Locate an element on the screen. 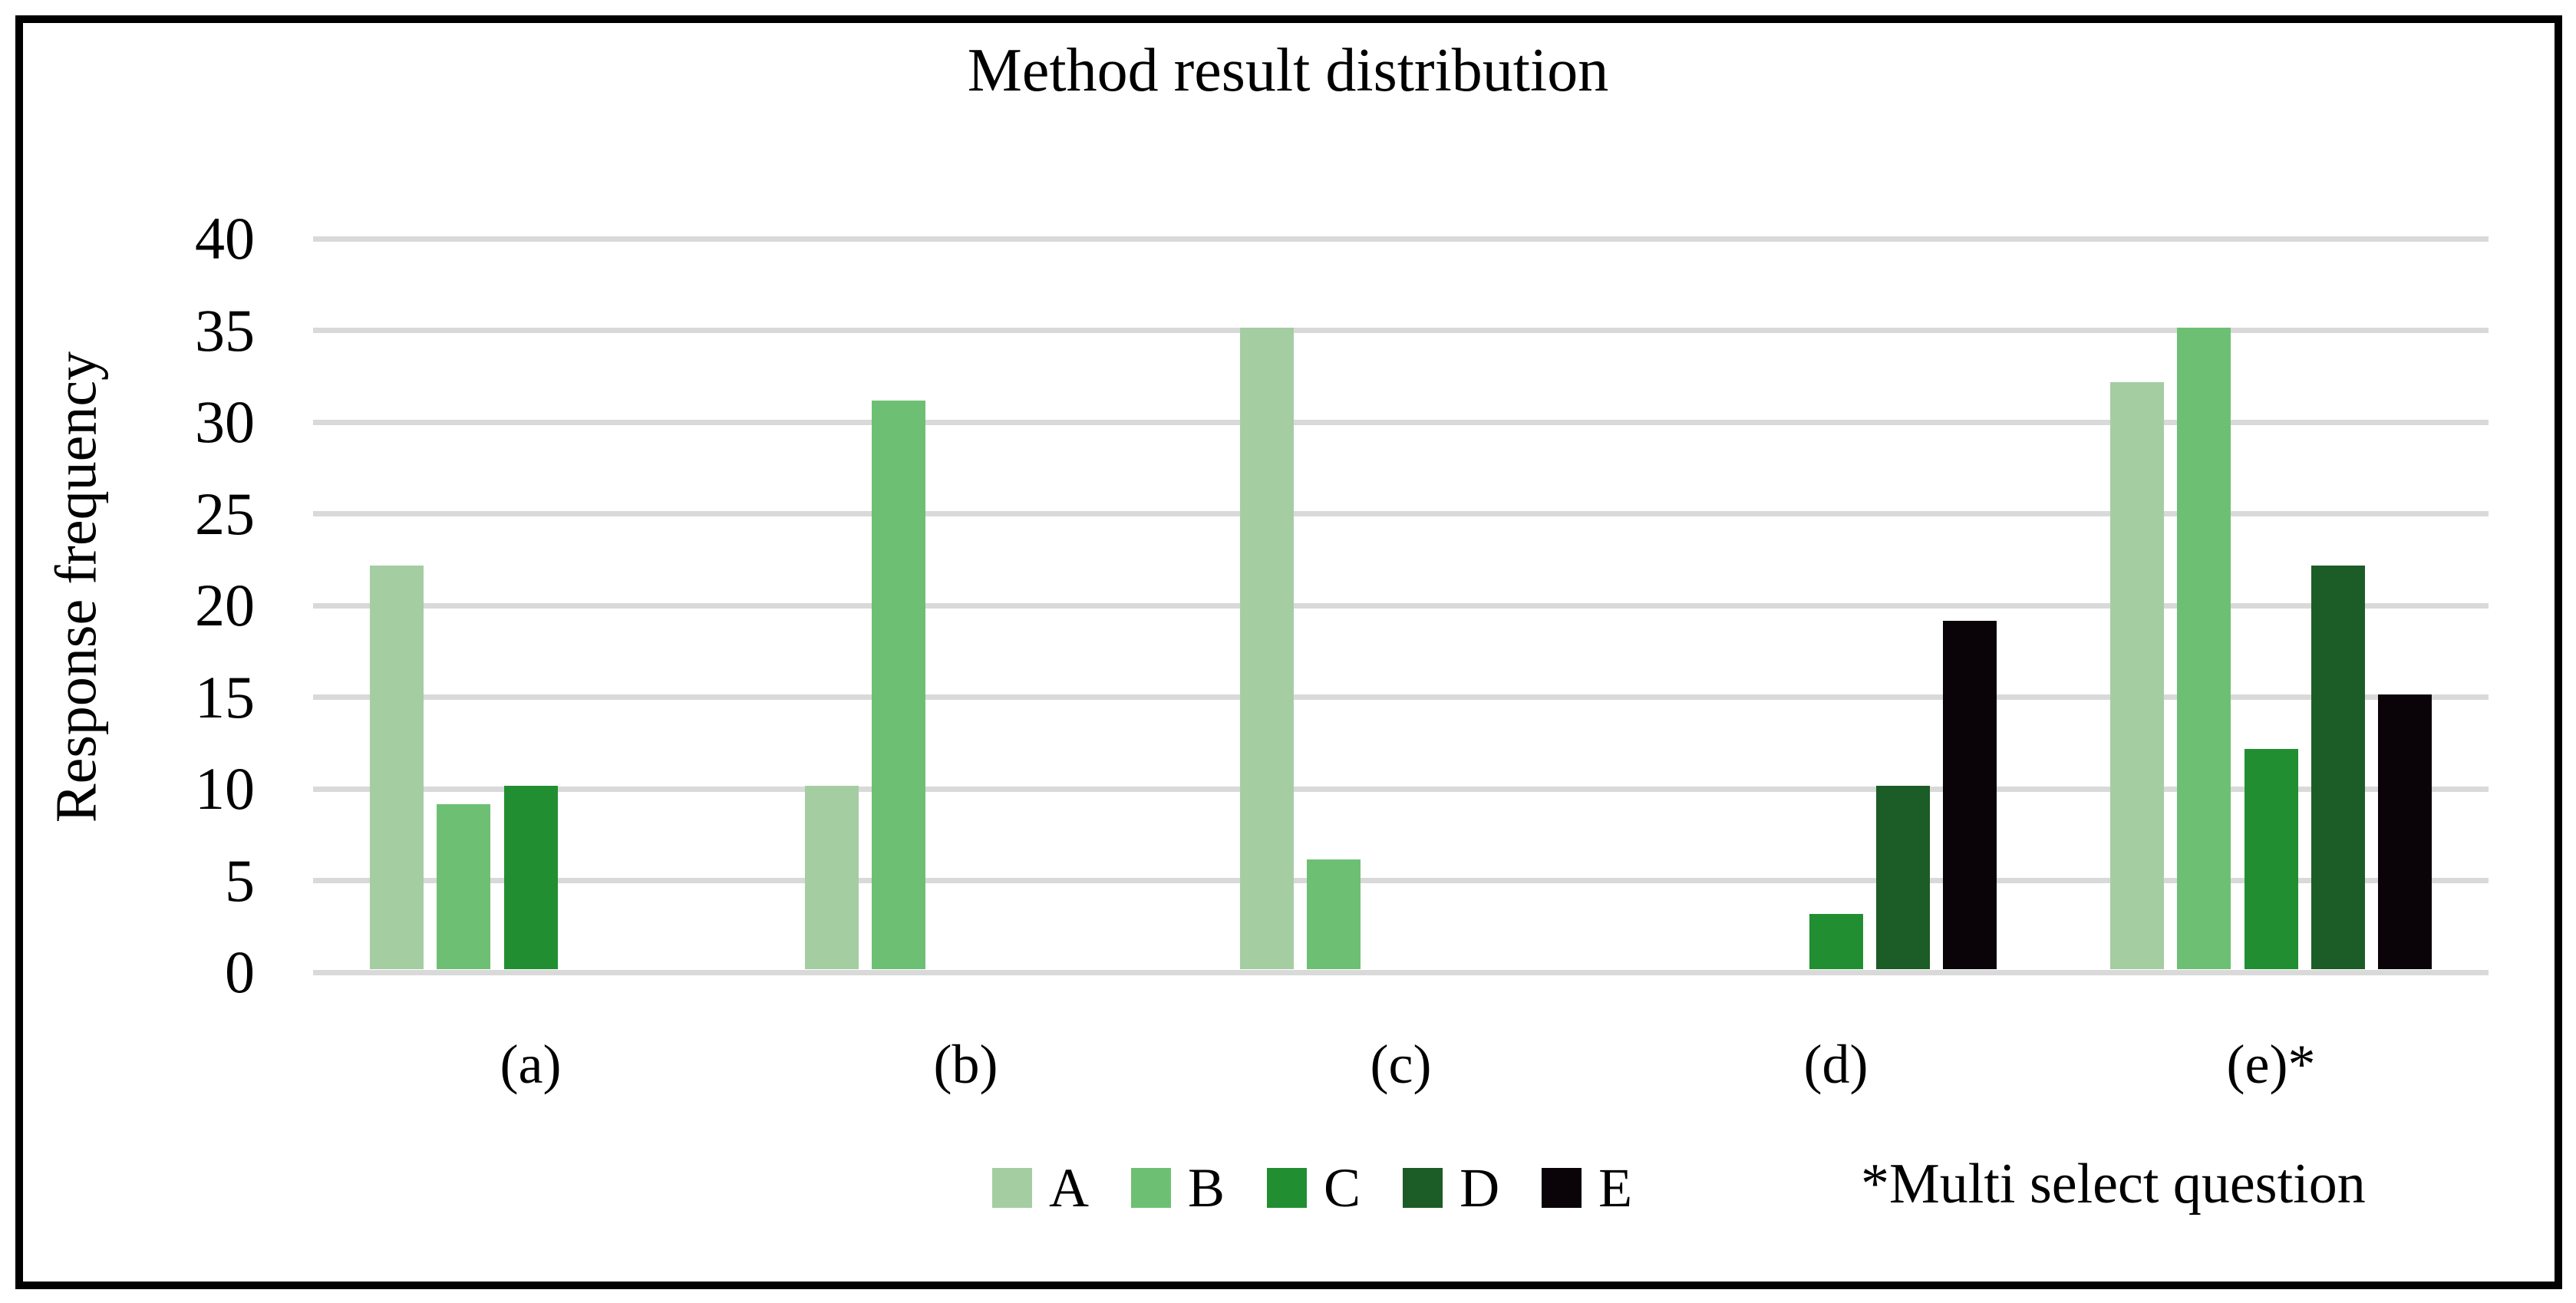 This screenshot has width=2576, height=1303. bar-c0-b is located at coordinates (464, 886).